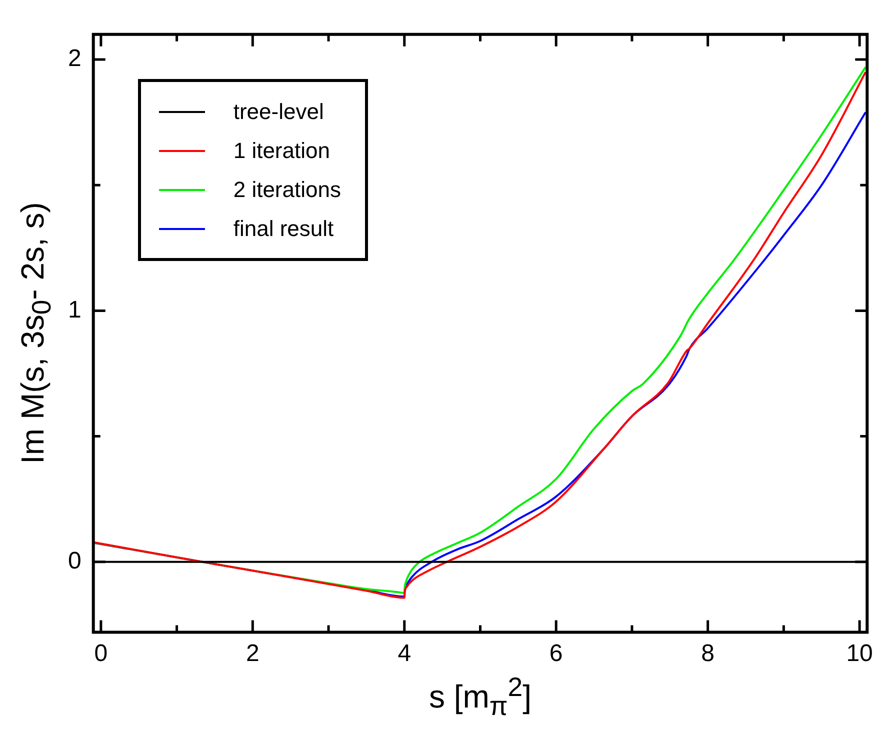 This screenshot has height=737, width=889. I want to click on x-tick-label: 0, so click(101, 654).